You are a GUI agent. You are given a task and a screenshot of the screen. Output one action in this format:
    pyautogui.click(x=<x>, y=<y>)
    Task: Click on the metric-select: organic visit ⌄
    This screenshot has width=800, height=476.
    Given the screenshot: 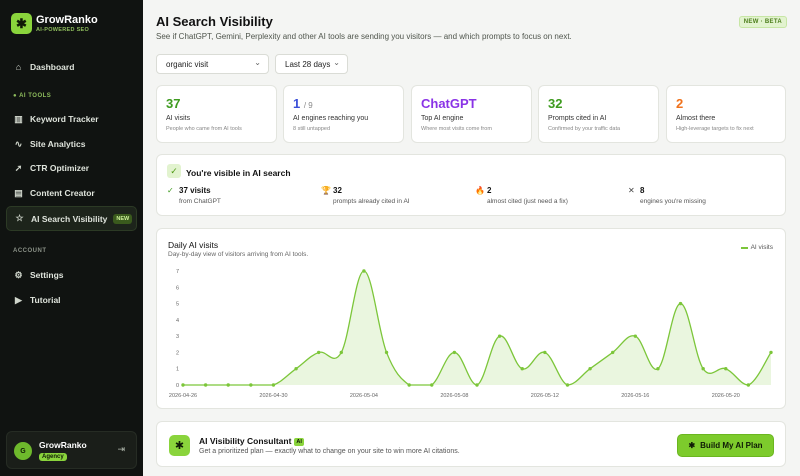 What is the action you would take?
    pyautogui.click(x=212, y=64)
    